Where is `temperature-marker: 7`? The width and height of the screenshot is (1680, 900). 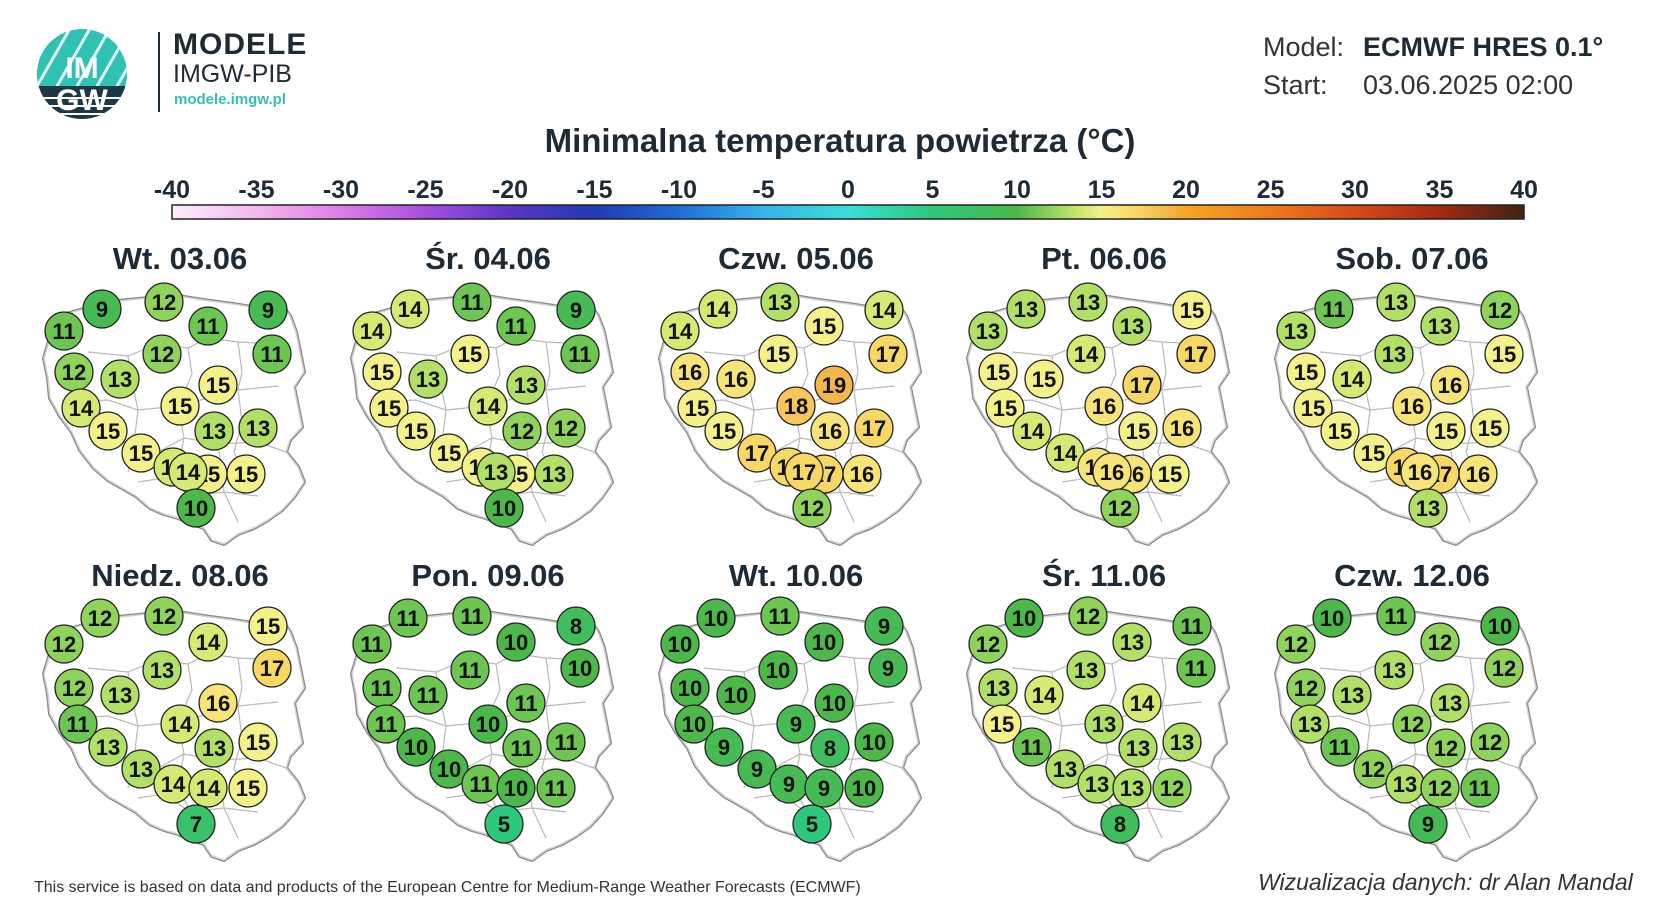
temperature-marker: 7 is located at coordinates (196, 824).